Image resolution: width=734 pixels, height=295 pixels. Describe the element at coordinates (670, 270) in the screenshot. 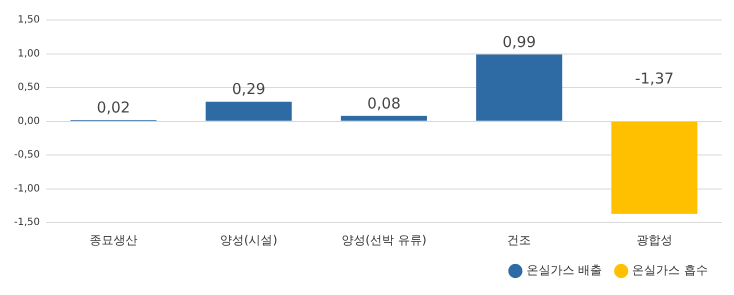

I see `legend-label: 온실가스 흡수` at that location.